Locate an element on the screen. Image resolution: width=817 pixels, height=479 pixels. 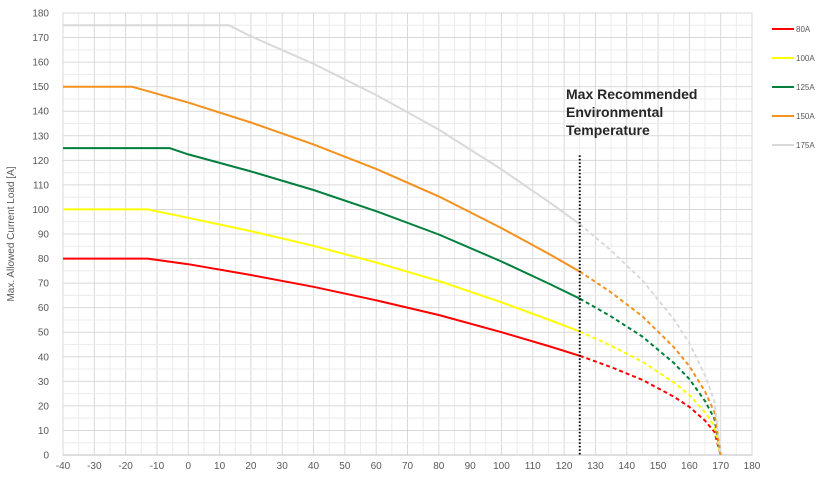
x-tick-label: 120 is located at coordinates (564, 466).